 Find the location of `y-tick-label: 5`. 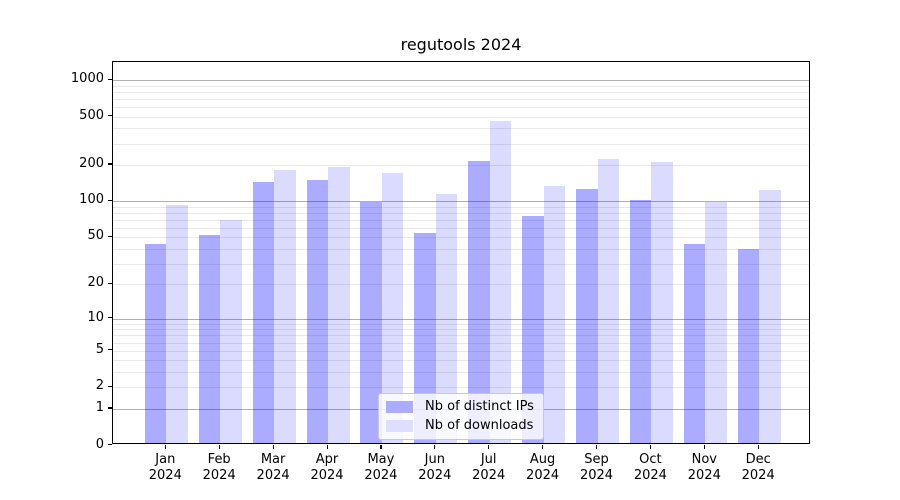

y-tick-label: 5 is located at coordinates (99, 349).